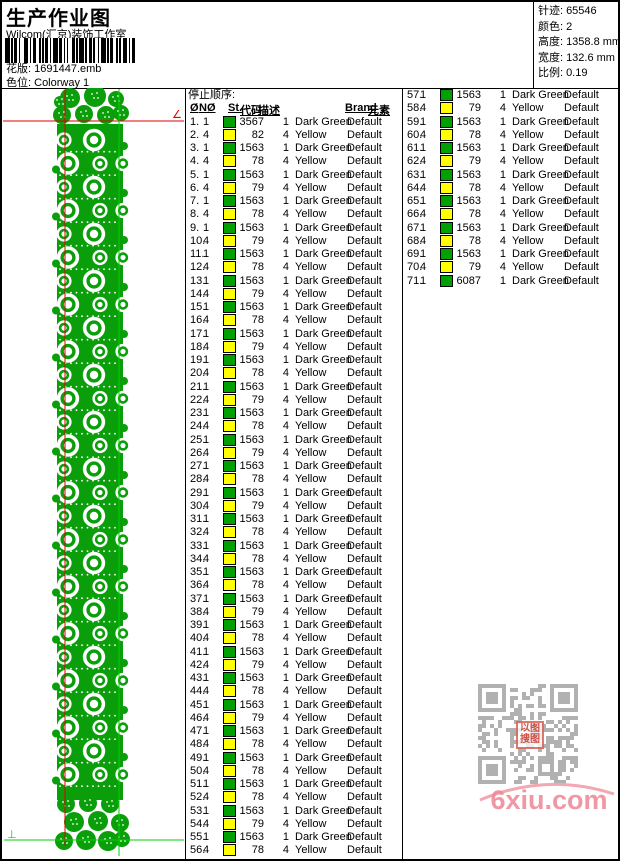 The height and width of the screenshot is (861, 620). Describe the element at coordinates (198, 770) in the screenshot. I see `row-index: 50.` at that location.